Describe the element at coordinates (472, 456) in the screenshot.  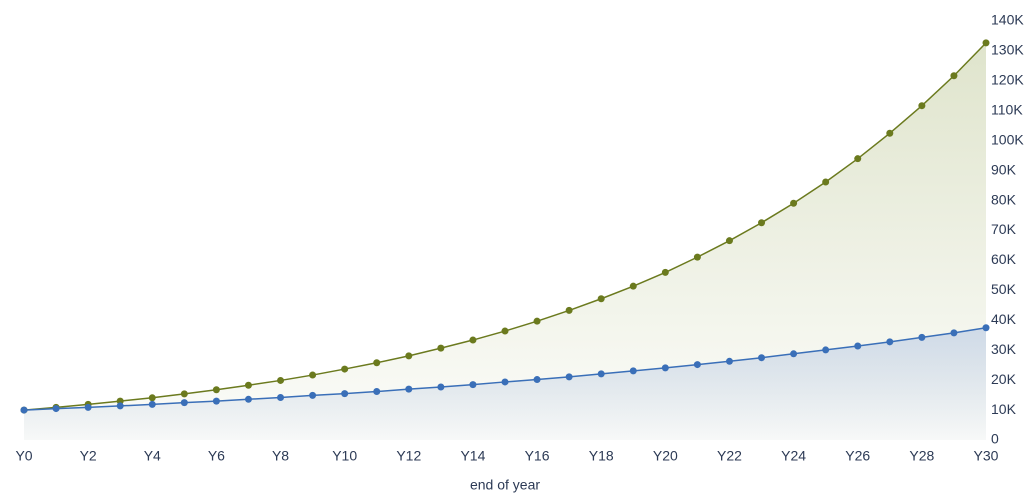
I see `x-tick-label: Y14` at that location.